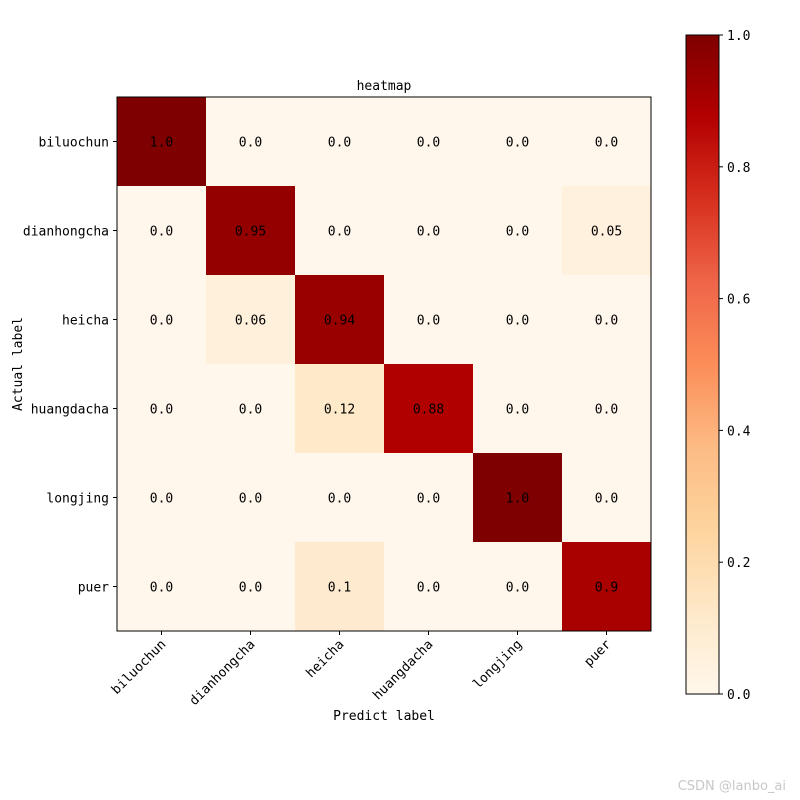 The width and height of the screenshot is (800, 800). What do you see at coordinates (222, 672) in the screenshot?
I see `x-tick-label: dianhongcha` at bounding box center [222, 672].